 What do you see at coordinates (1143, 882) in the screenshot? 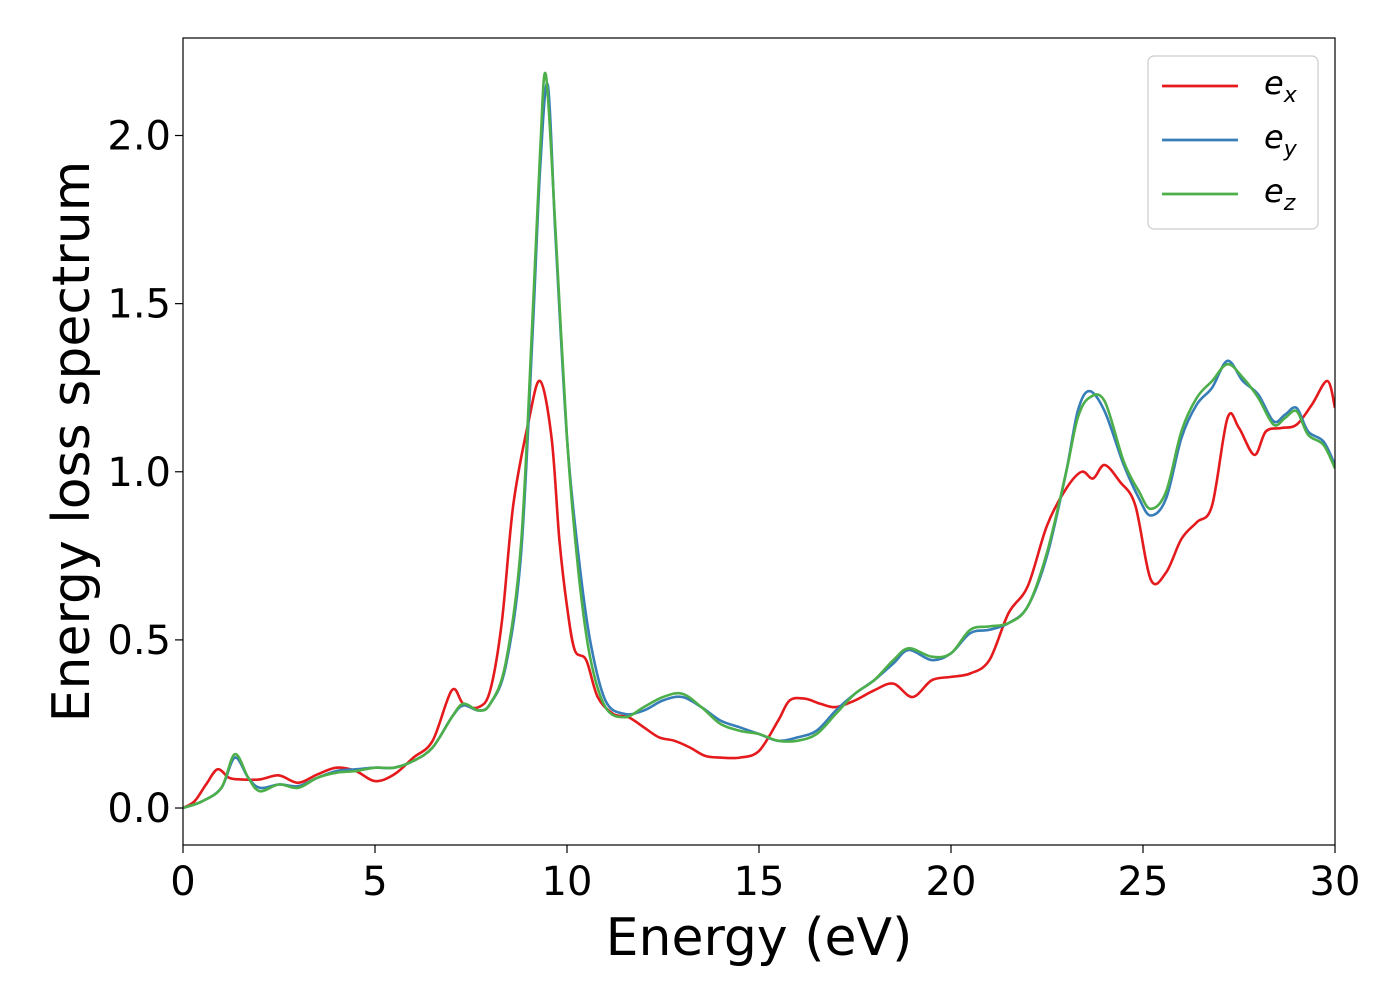
I see `x-tick-label: 25` at bounding box center [1143, 882].